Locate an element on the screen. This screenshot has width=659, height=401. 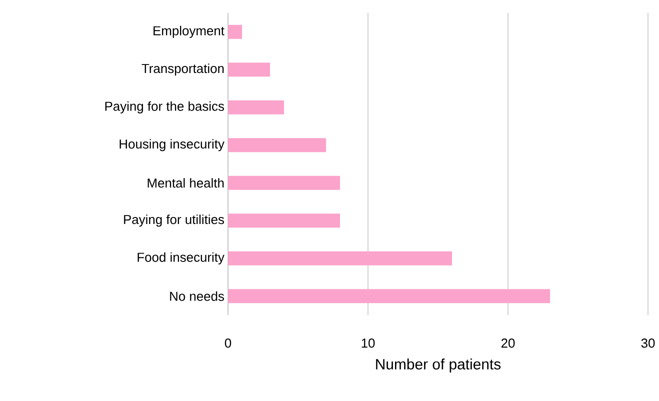
x-axis-title: Number of patients is located at coordinates (438, 365).